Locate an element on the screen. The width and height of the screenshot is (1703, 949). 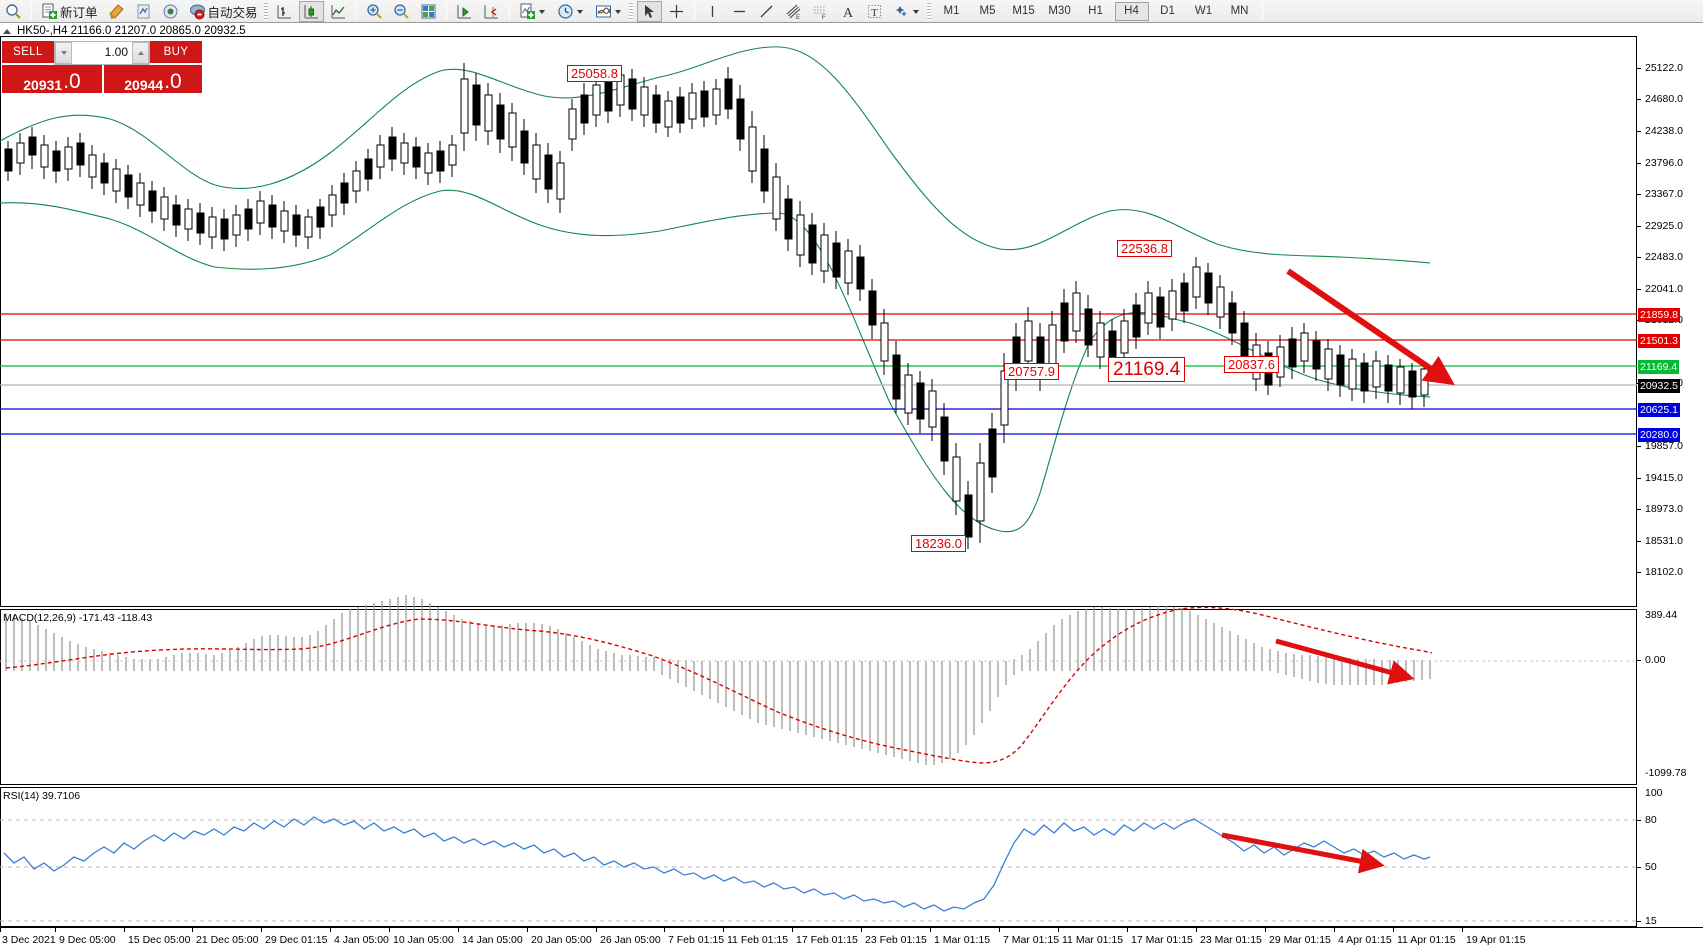
chart-shift-icon is located at coordinates (491, 11).